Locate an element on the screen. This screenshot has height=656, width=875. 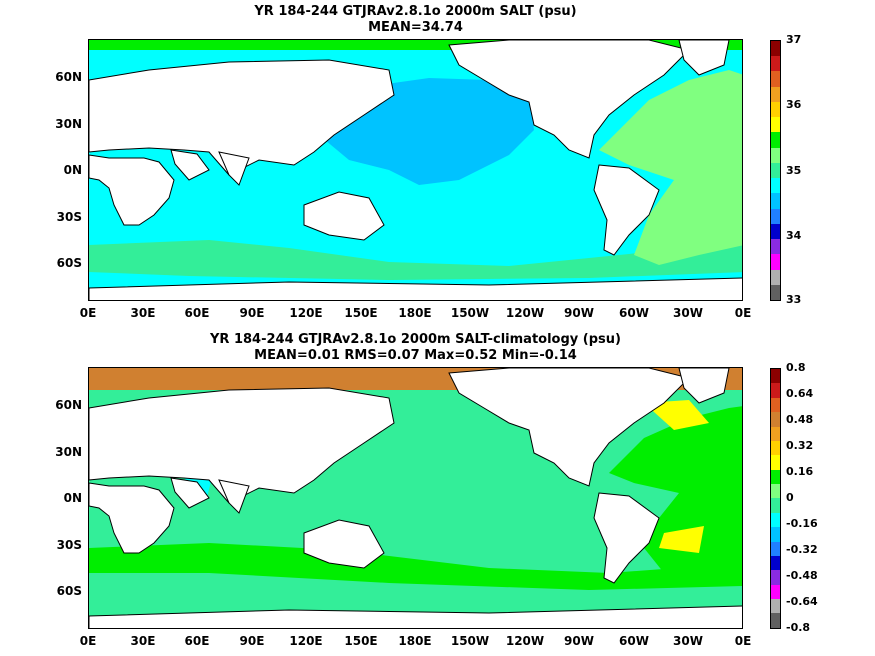
panel1-title: YR 184-244 GTJRAv2.8.1o 2000m SALT (psu) is located at coordinates (415, 11).